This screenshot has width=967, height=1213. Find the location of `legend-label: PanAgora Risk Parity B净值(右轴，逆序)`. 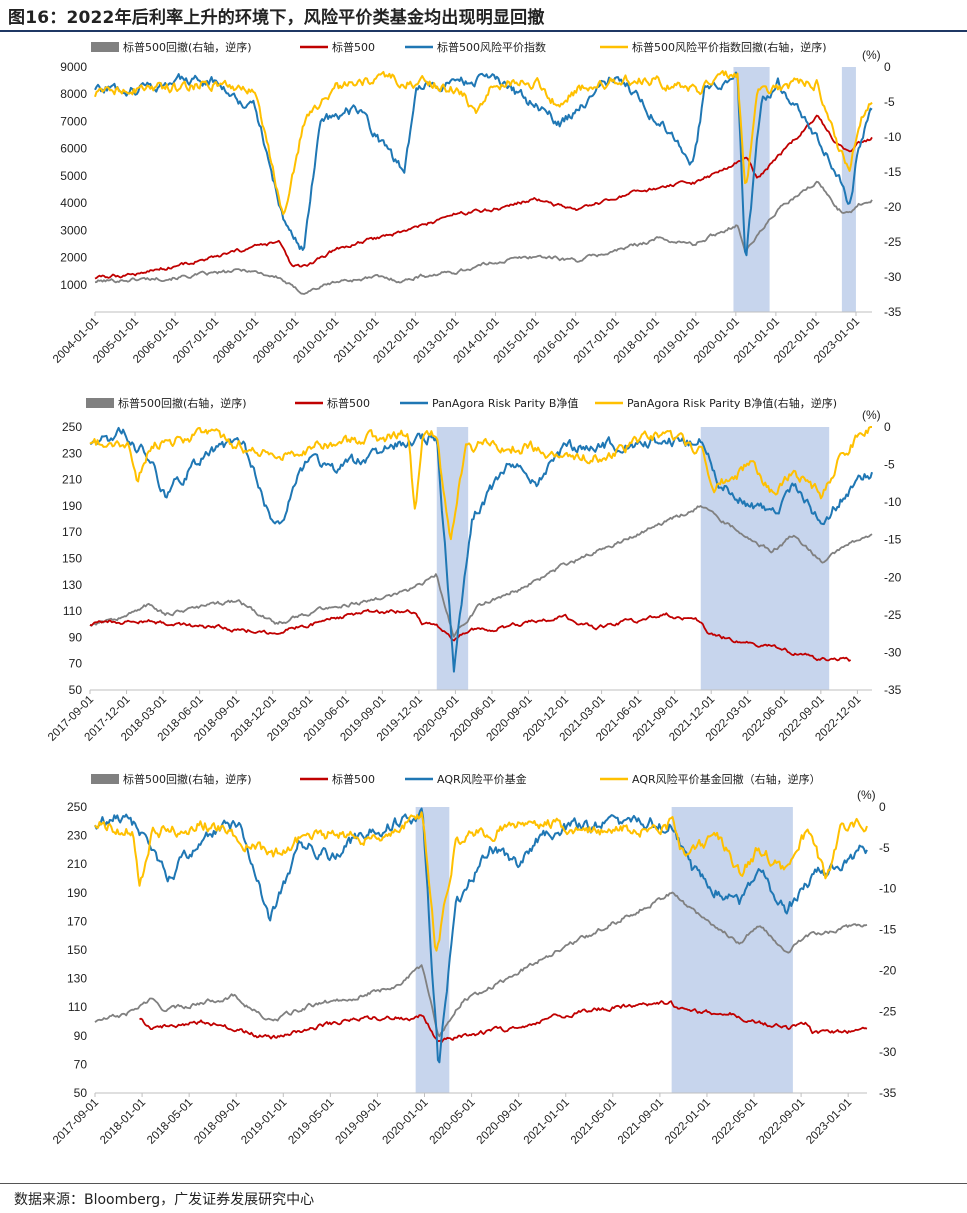

legend-label: PanAgora Risk Parity B净值(右轴，逆序) is located at coordinates (732, 403).